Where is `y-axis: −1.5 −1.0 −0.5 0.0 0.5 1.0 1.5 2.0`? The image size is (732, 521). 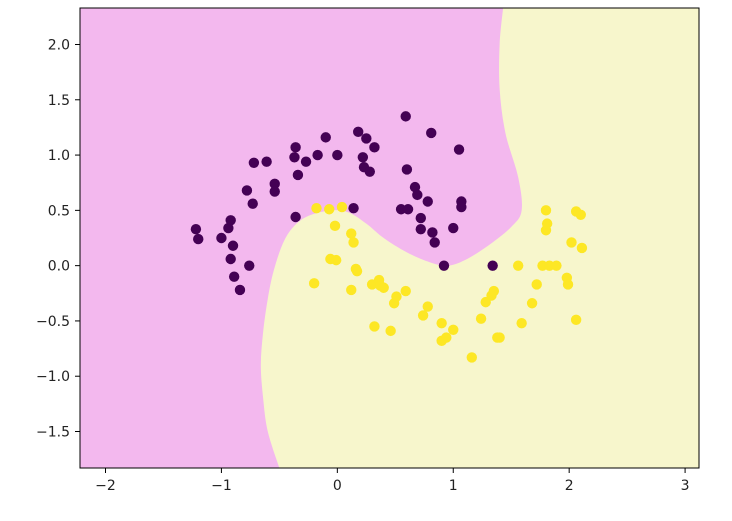
y-axis: −1.5 −1.0 −0.5 0.0 0.5 1.0 1.5 2.0 is located at coordinates (58, 239).